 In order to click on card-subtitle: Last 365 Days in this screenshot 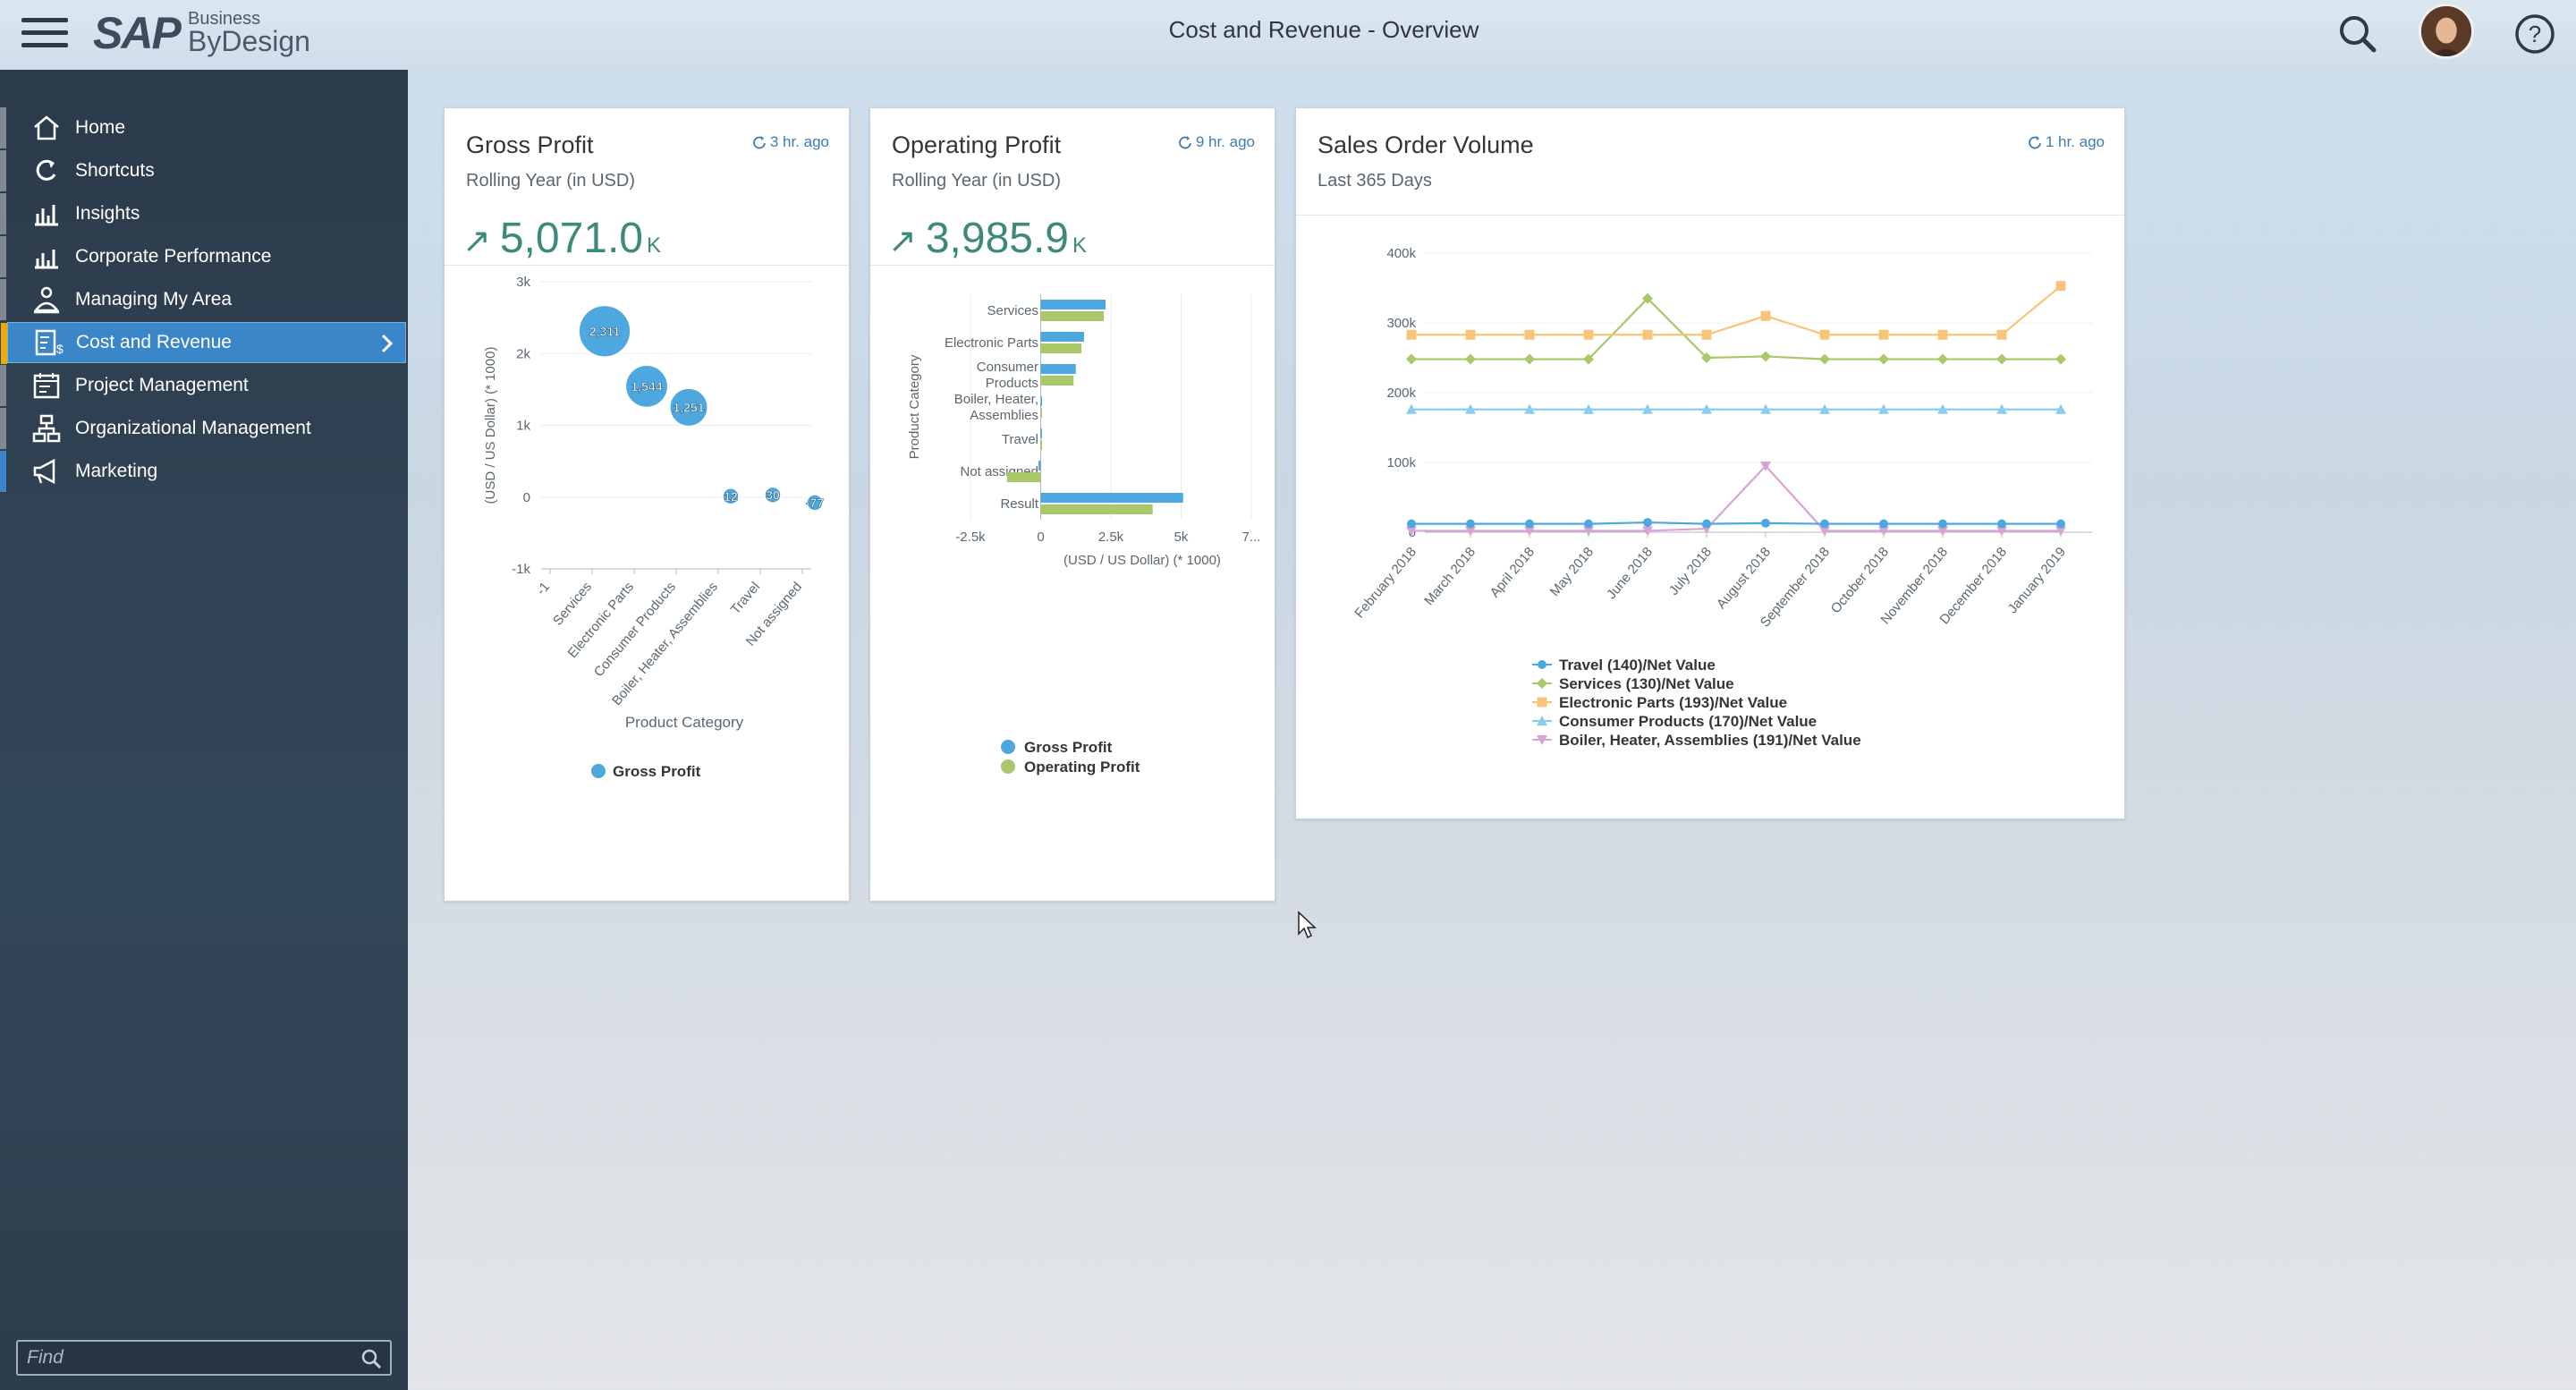, I will do `click(1375, 181)`.